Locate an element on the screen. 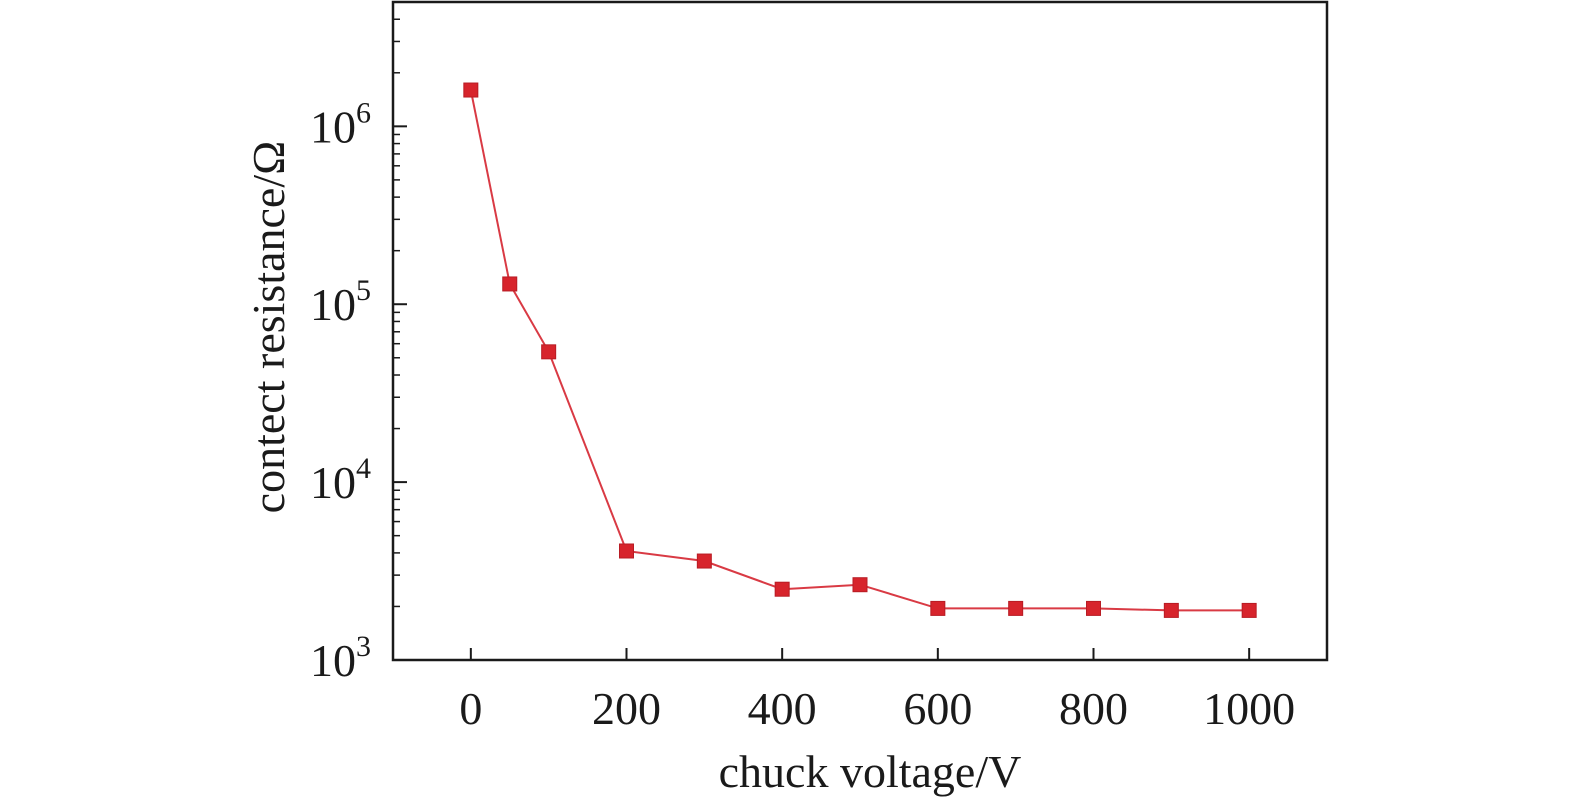 The height and width of the screenshot is (806, 1575). x-tick-label: 0 is located at coordinates (470, 708).